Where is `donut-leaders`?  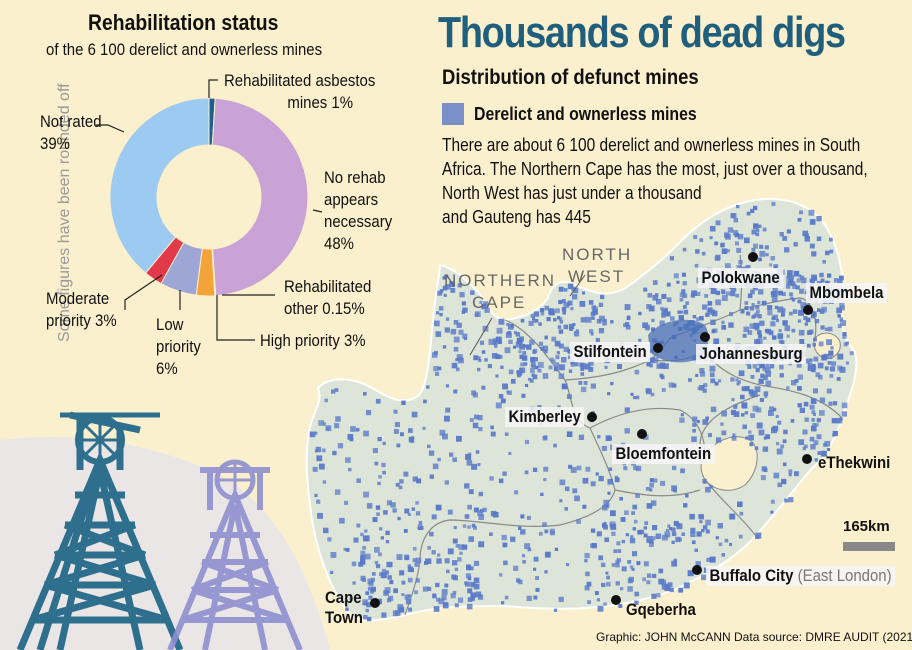
donut-leaders is located at coordinates (209, 210).